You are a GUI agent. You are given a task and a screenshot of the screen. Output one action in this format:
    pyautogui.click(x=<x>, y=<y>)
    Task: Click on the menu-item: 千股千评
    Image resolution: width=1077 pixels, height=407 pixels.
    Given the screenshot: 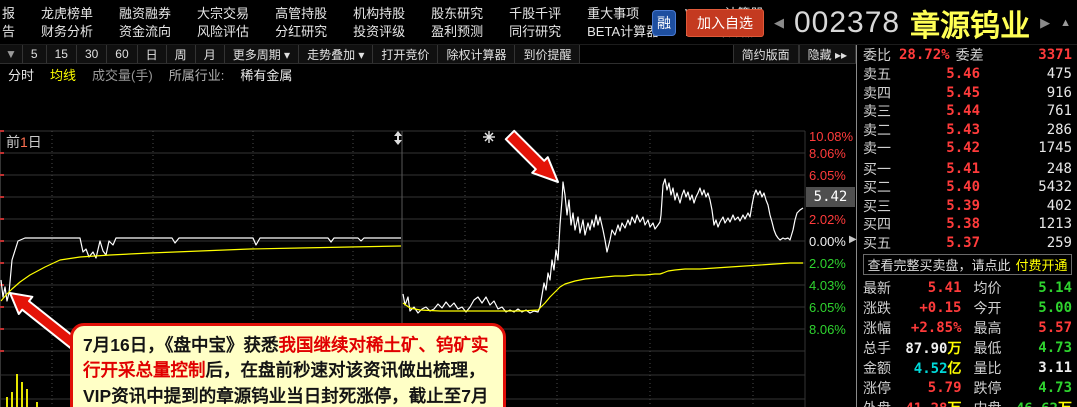 What is the action you would take?
    pyautogui.click(x=535, y=13)
    